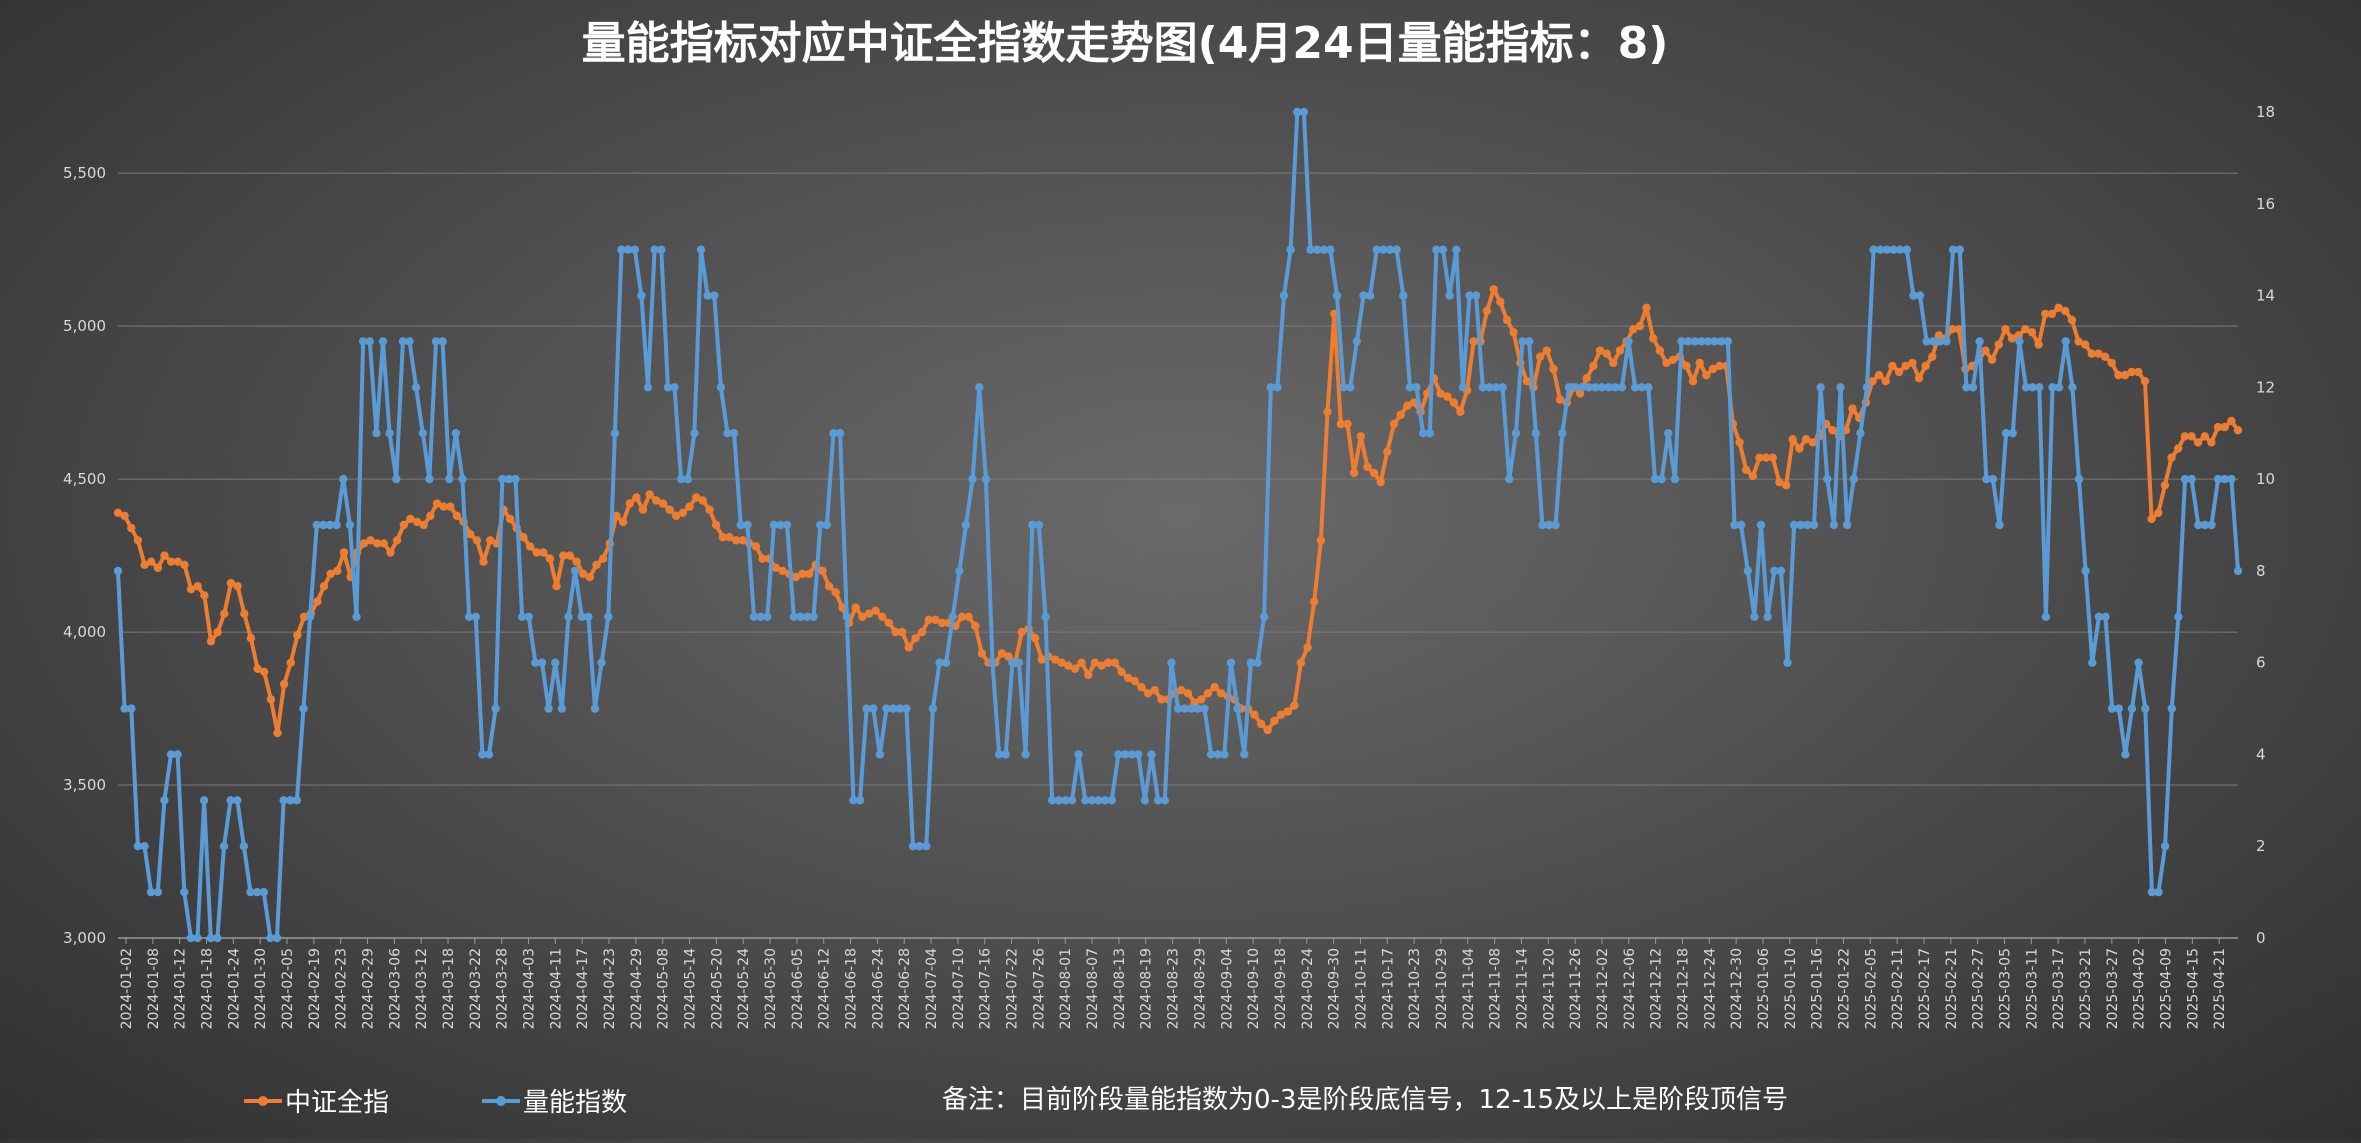 The image size is (2361, 1143). Describe the element at coordinates (476, 988) in the screenshot. I see `x-tick-label: 2024-03-22` at that location.